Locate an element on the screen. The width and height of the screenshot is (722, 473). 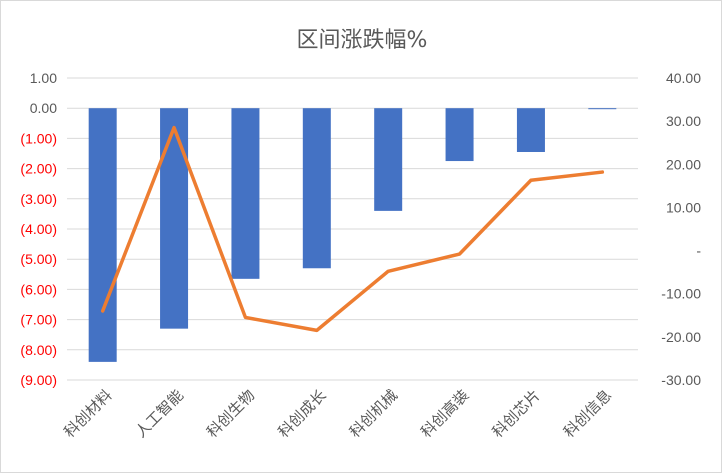
right-tick-label: -30.00 is located at coordinates (681, 380).